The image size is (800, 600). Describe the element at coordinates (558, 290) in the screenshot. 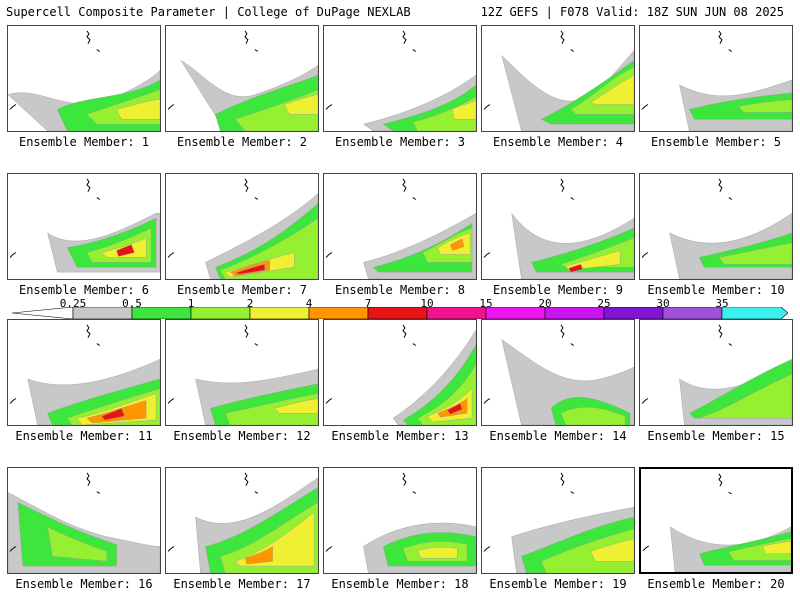

I see `ensemble-member-label: Ensemble Member: 9` at that location.